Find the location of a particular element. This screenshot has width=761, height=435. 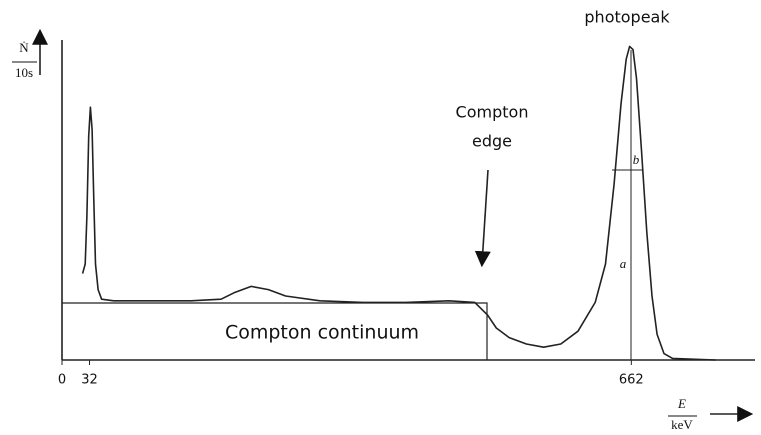

continuum-step is located at coordinates (275, 331).